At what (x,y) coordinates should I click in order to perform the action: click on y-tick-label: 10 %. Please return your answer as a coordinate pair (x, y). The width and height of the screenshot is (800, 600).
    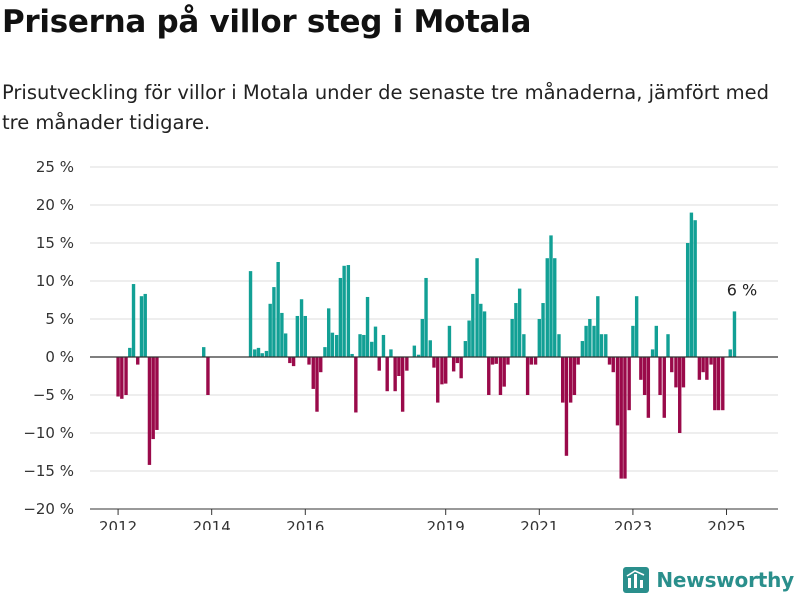
    Looking at the image, I should click on (55, 281).